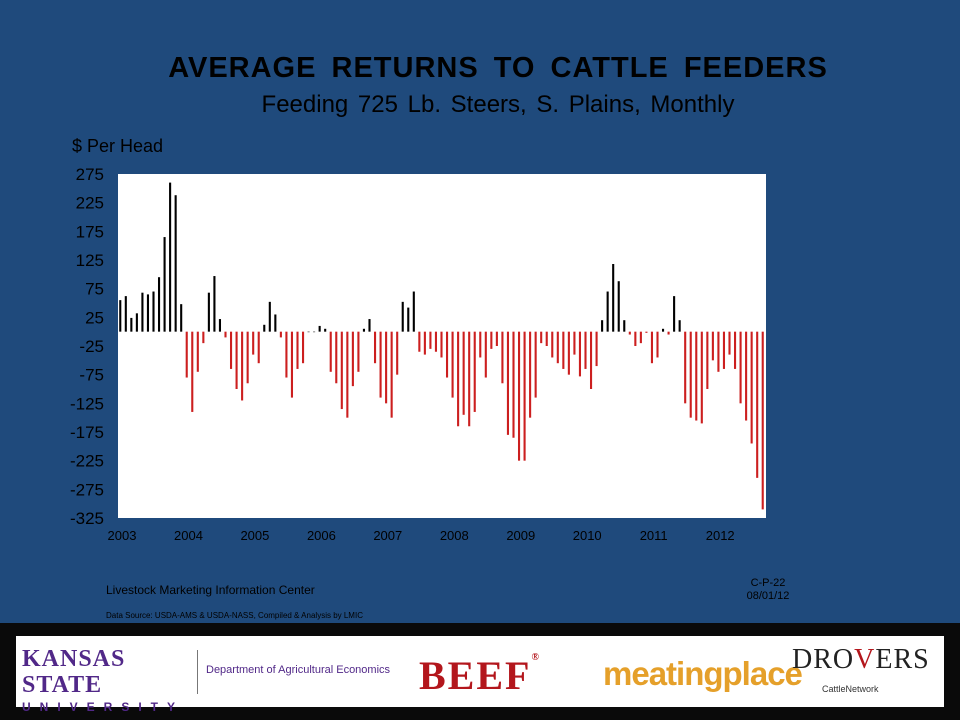 The width and height of the screenshot is (960, 720). What do you see at coordinates (865, 659) in the screenshot?
I see `drovers-logo-v: V` at bounding box center [865, 659].